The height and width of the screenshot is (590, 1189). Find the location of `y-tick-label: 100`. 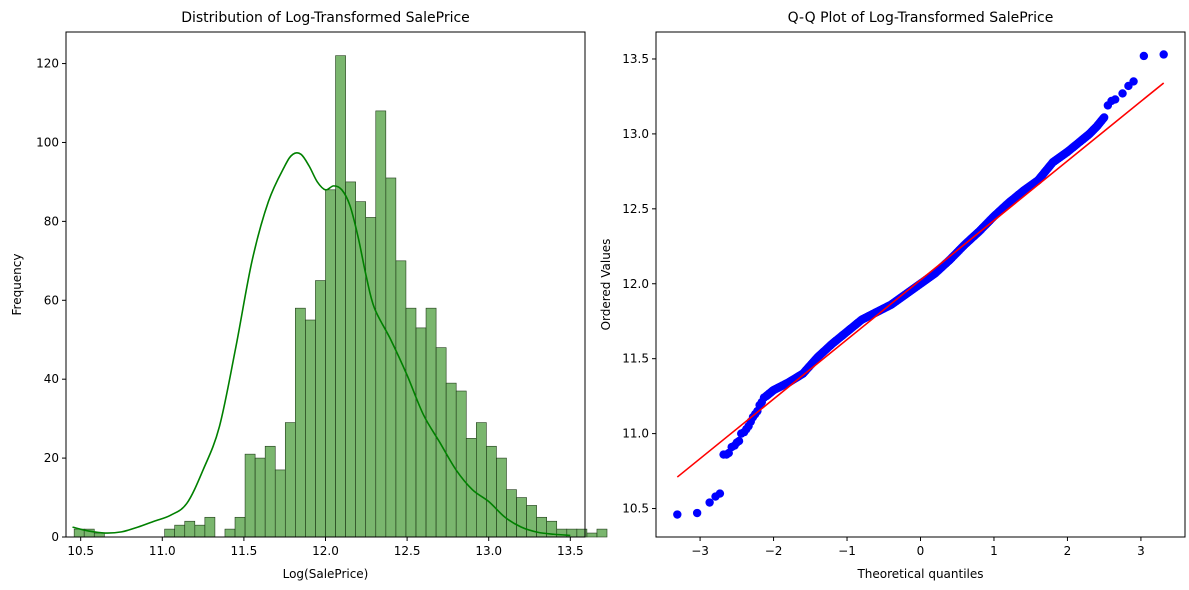

y-tick-label: 100 is located at coordinates (47, 142).